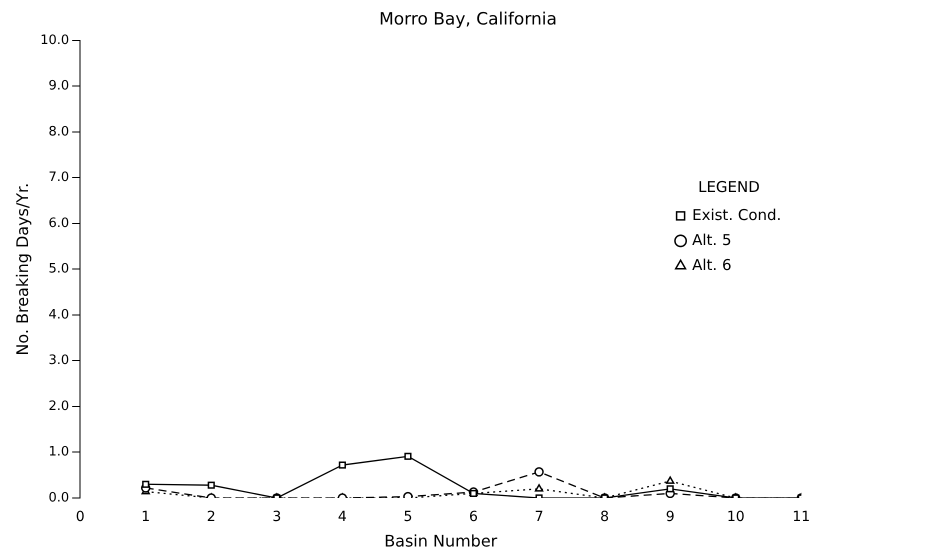 This screenshot has height=560, width=940. What do you see at coordinates (59, 406) in the screenshot?
I see `y-tick-label: 2.0` at bounding box center [59, 406].